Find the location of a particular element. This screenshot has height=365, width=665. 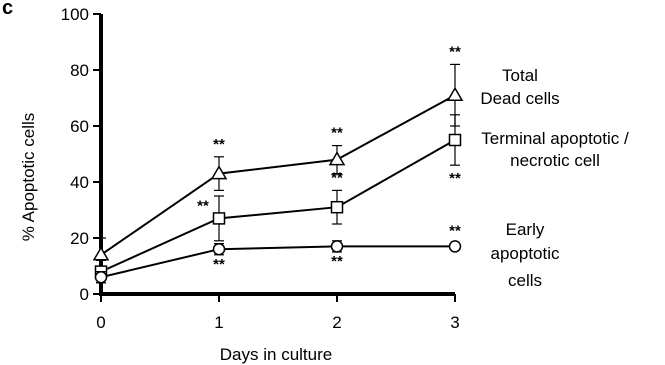

series-label: Total is located at coordinates (520, 75).